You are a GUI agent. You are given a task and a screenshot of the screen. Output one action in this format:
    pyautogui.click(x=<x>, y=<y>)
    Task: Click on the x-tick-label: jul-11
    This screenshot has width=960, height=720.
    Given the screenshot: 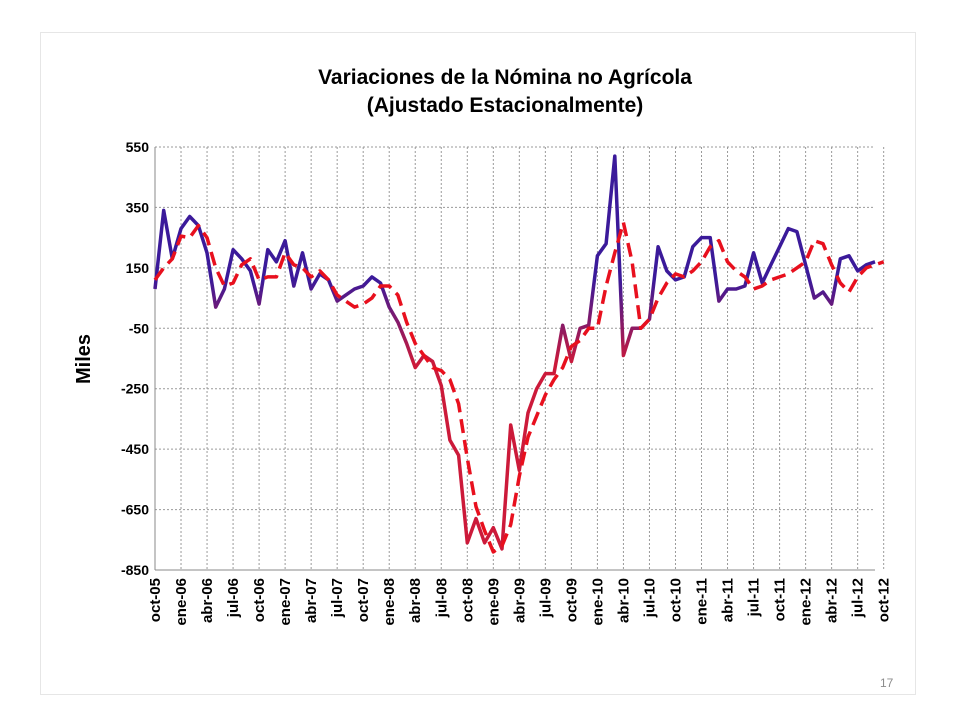 What is the action you would take?
    pyautogui.click(x=754, y=597)
    